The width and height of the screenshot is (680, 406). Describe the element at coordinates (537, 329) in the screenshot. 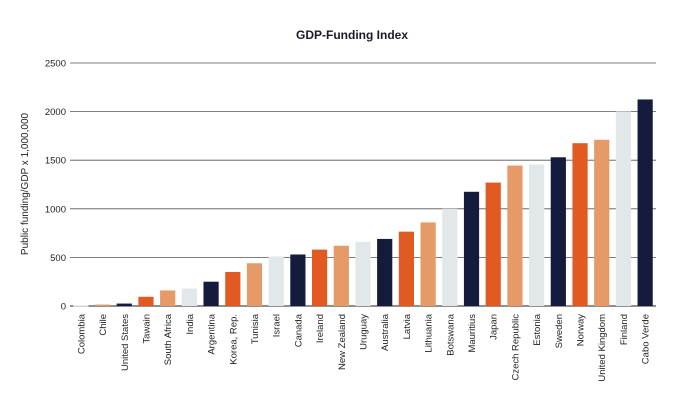

I see `x-tick-label: Estonia` at that location.